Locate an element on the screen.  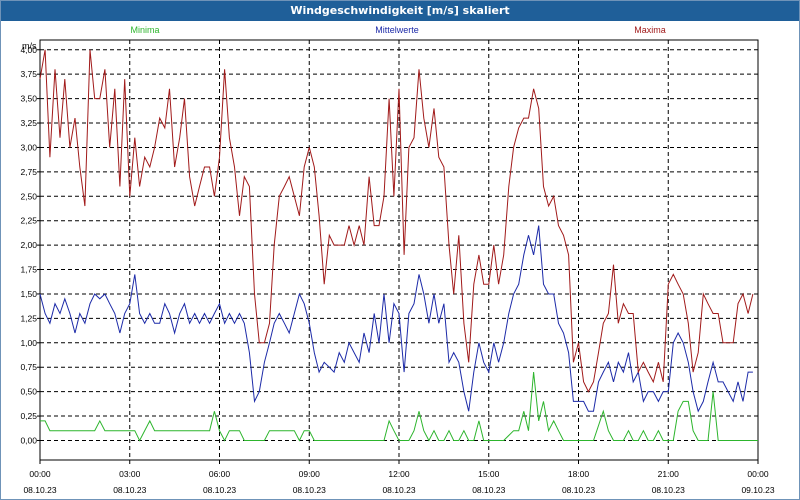
y-tick-label: 4,00 is located at coordinates (28, 50).